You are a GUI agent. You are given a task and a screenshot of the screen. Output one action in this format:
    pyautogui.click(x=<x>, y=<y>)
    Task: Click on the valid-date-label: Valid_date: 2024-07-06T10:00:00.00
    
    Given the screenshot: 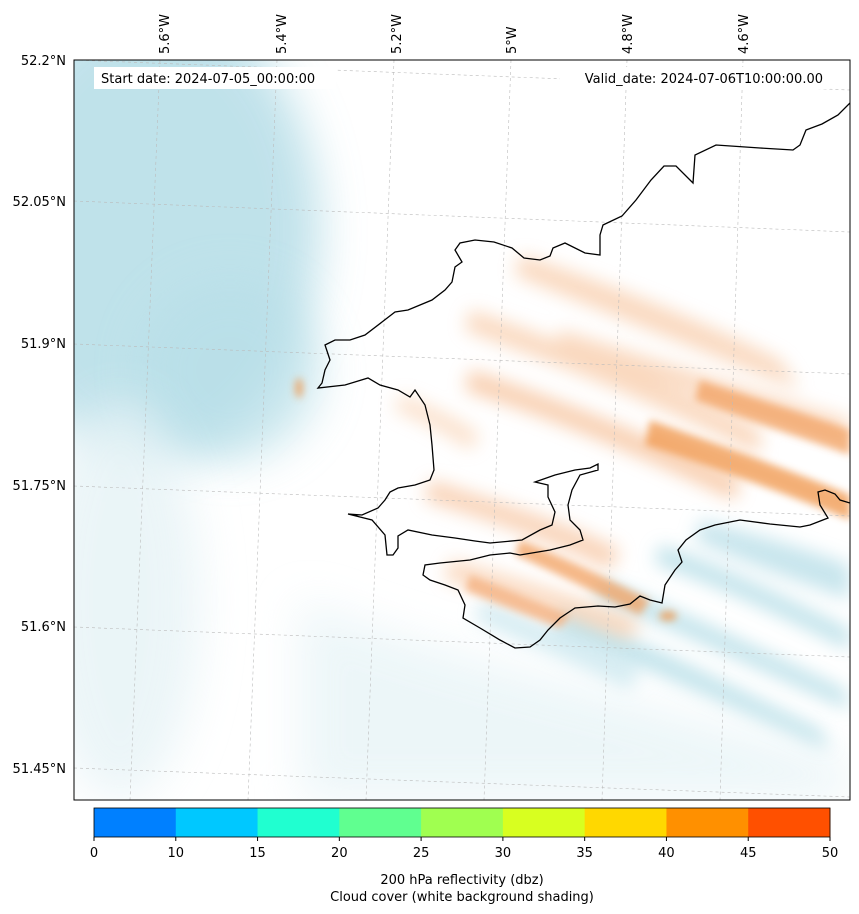 What is the action you would take?
    pyautogui.click(x=704, y=79)
    